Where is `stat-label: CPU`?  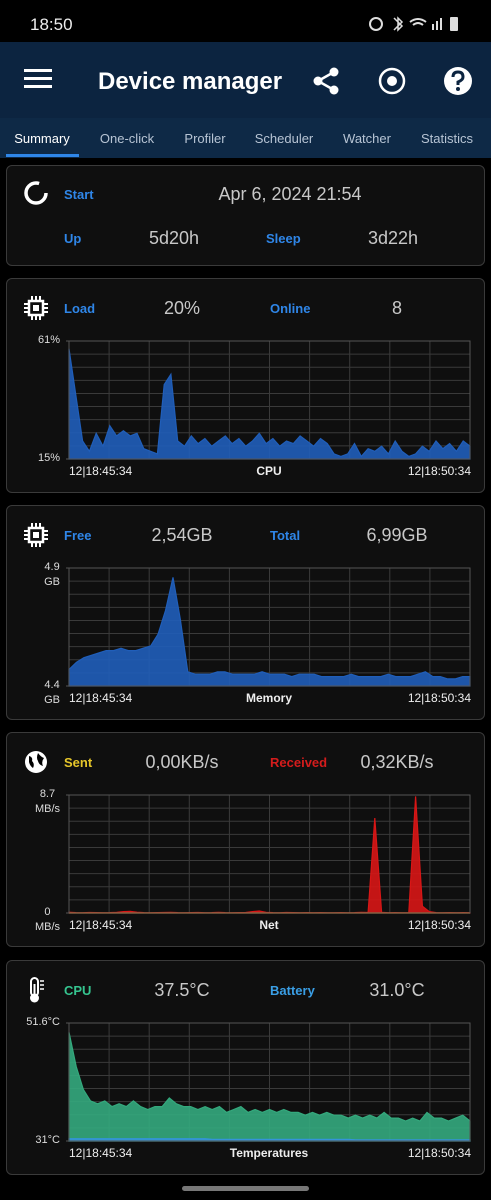 stat-label: CPU is located at coordinates (78, 990).